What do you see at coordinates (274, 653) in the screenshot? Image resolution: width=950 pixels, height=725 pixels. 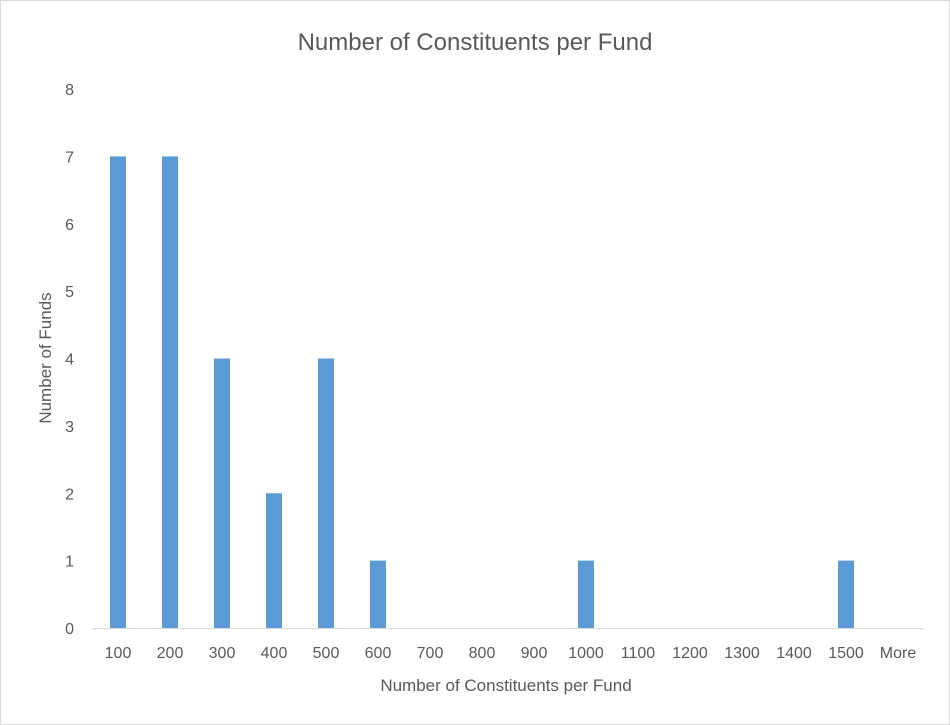 I see `x-tick-label: 400` at bounding box center [274, 653].